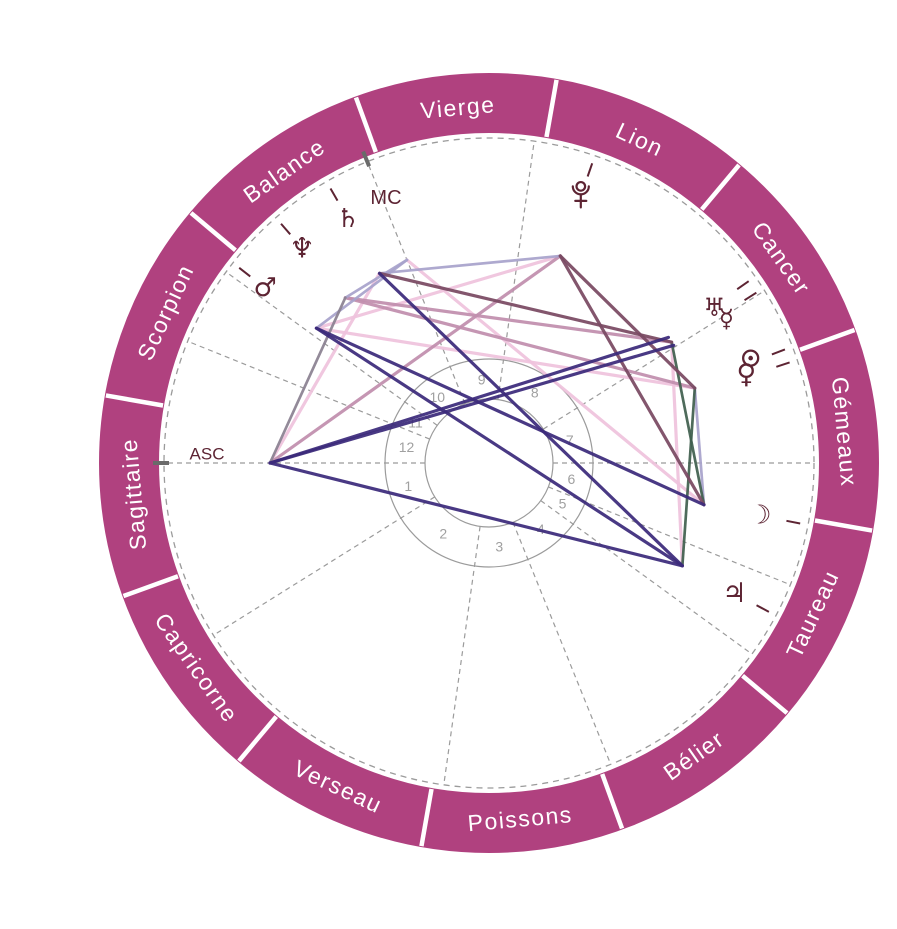 This screenshot has width=897, height=929. What do you see at coordinates (563, 504) in the screenshot?
I see `house-number-5: 5` at bounding box center [563, 504].